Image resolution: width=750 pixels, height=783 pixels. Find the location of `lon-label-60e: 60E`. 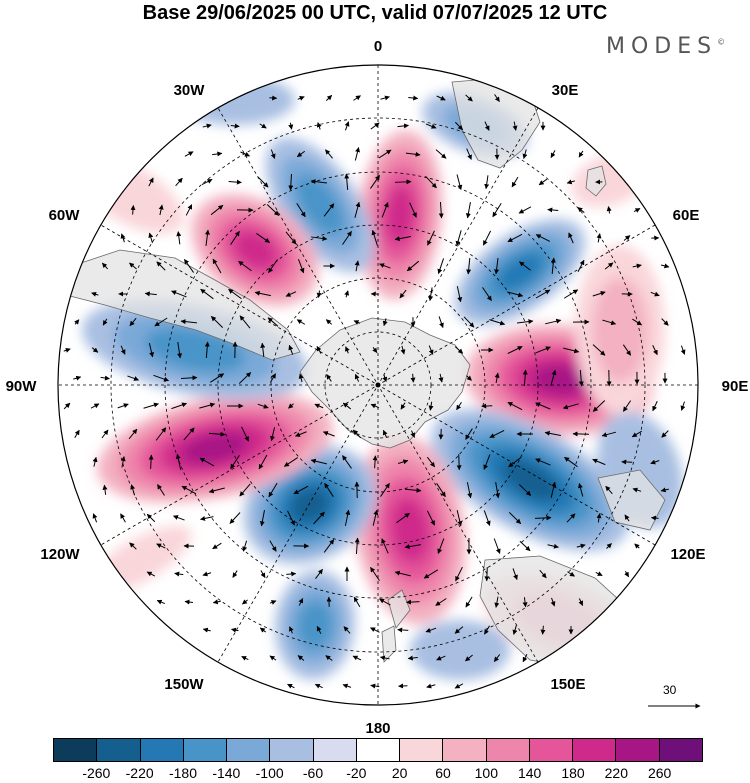

lon-label-60e: 60E is located at coordinates (686, 215).